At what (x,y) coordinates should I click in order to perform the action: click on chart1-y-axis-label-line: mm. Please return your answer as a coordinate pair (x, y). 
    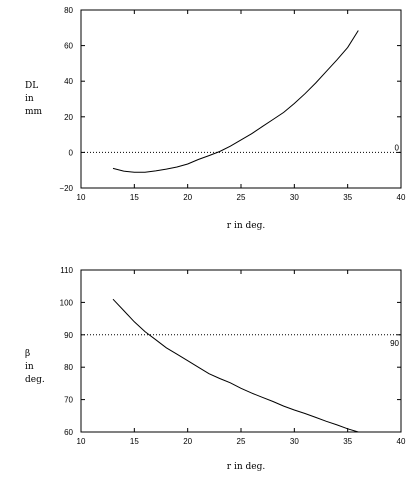
    Looking at the image, I should click on (34, 112).